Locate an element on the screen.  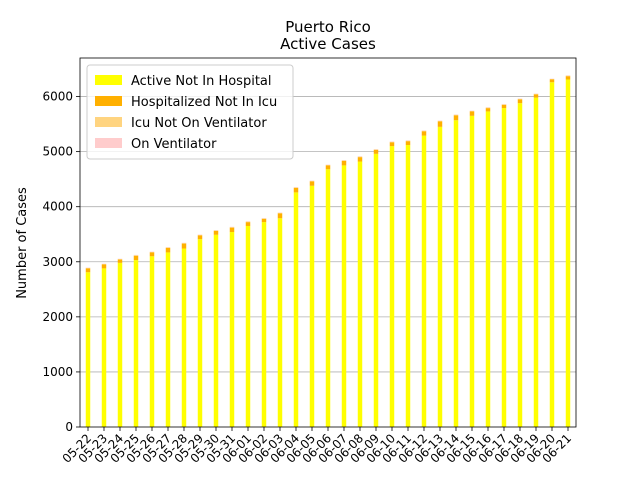
legend-label: On Ventilator is located at coordinates (174, 144).